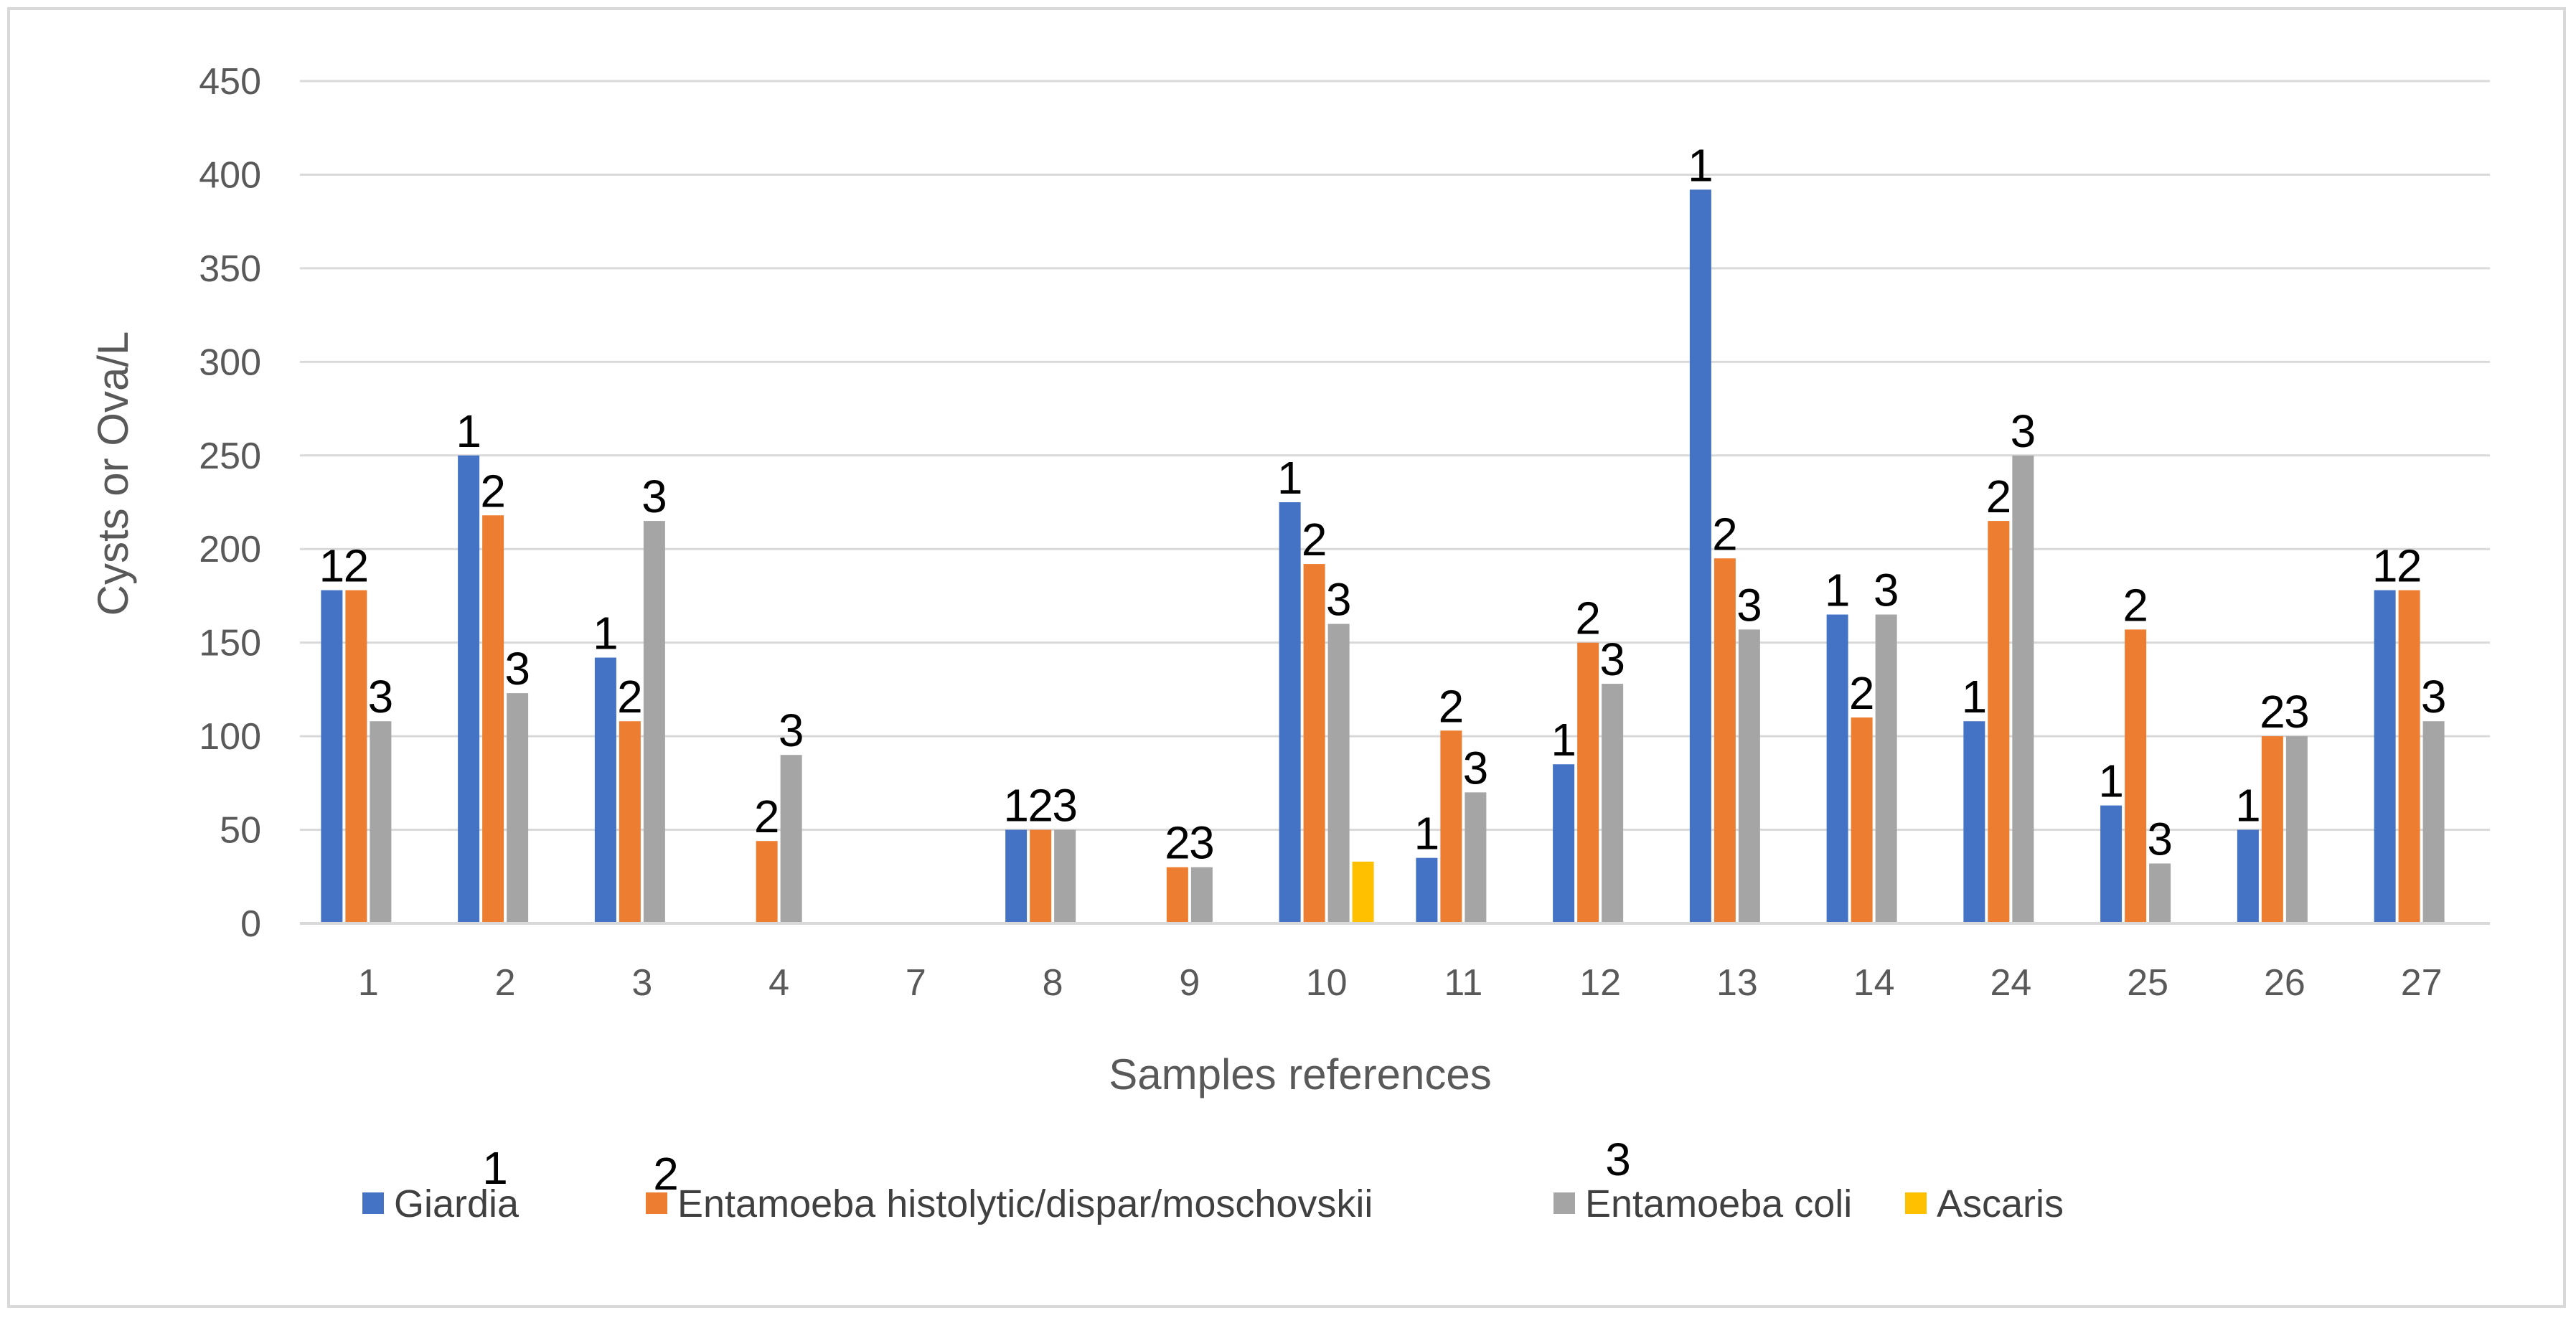  I want to click on x-tick-label: 26, so click(2284, 983).